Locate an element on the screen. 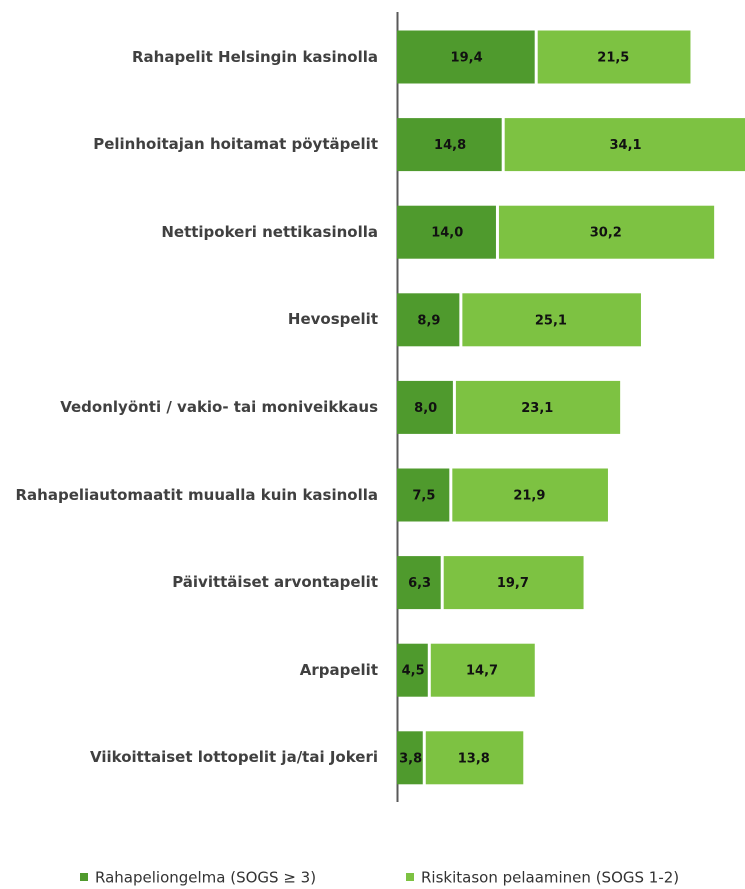 Image resolution: width=745 pixels, height=889 pixels. value-label: 19,4 is located at coordinates (467, 58).